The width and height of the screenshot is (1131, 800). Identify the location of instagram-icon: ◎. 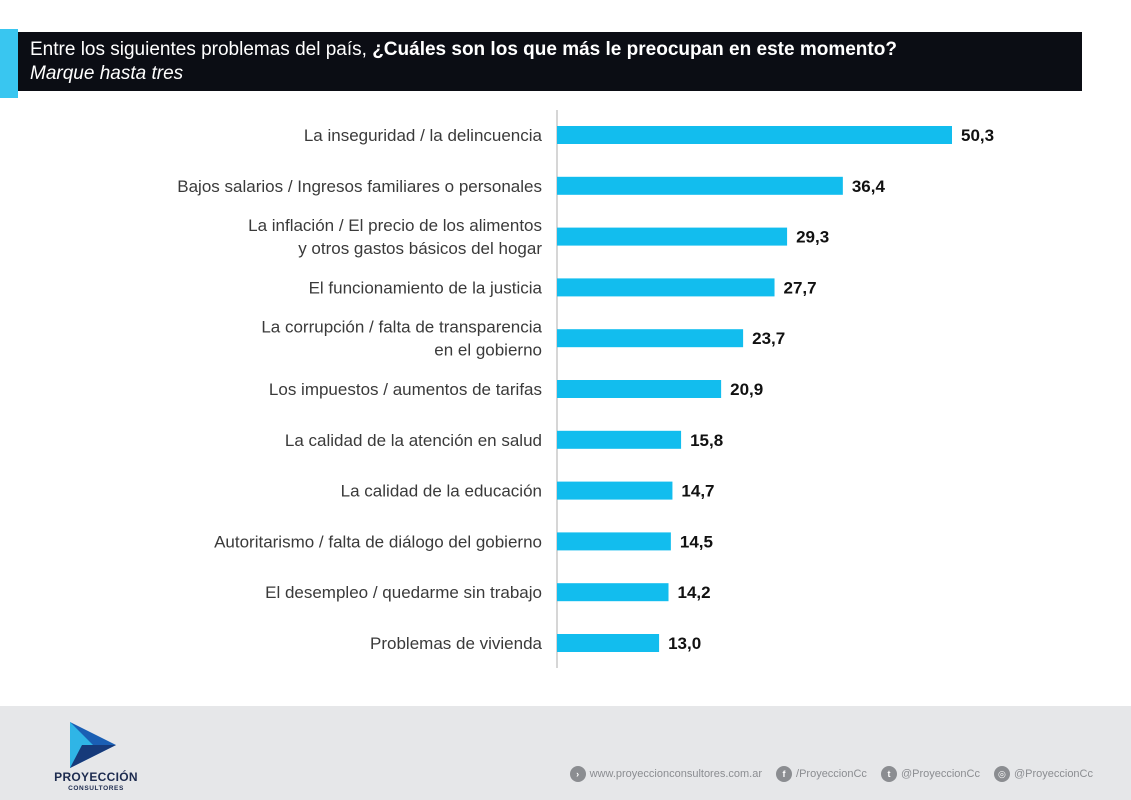
(1001, 774).